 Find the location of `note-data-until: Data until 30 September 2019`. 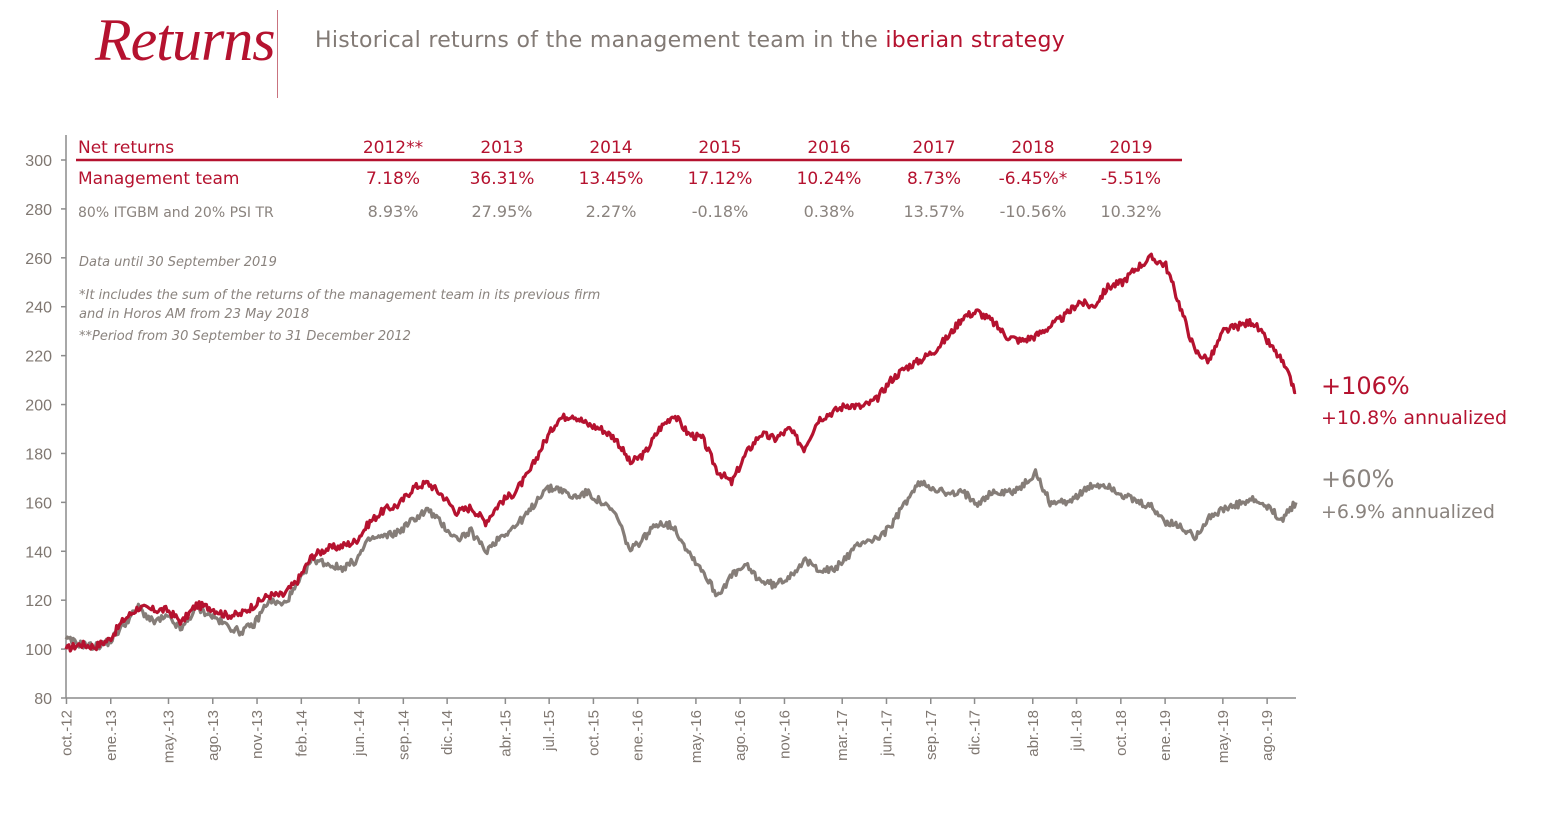

note-data-until: Data until 30 September 2019 is located at coordinates (178, 262).